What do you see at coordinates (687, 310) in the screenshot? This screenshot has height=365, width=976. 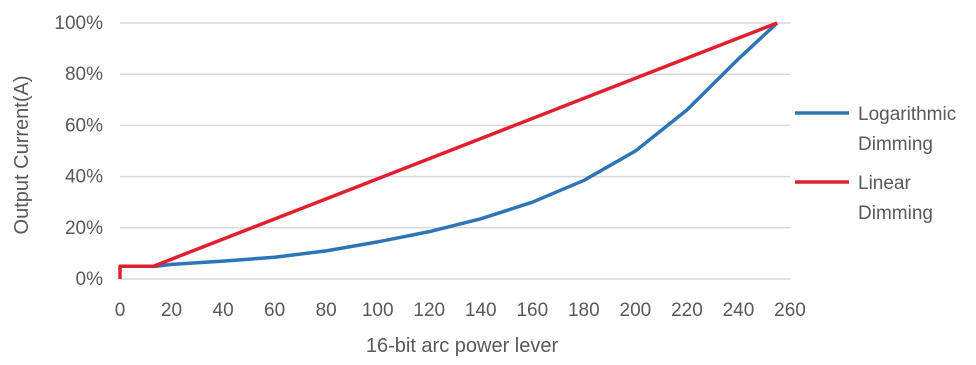 I see `x-tick-label: 220` at bounding box center [687, 310].